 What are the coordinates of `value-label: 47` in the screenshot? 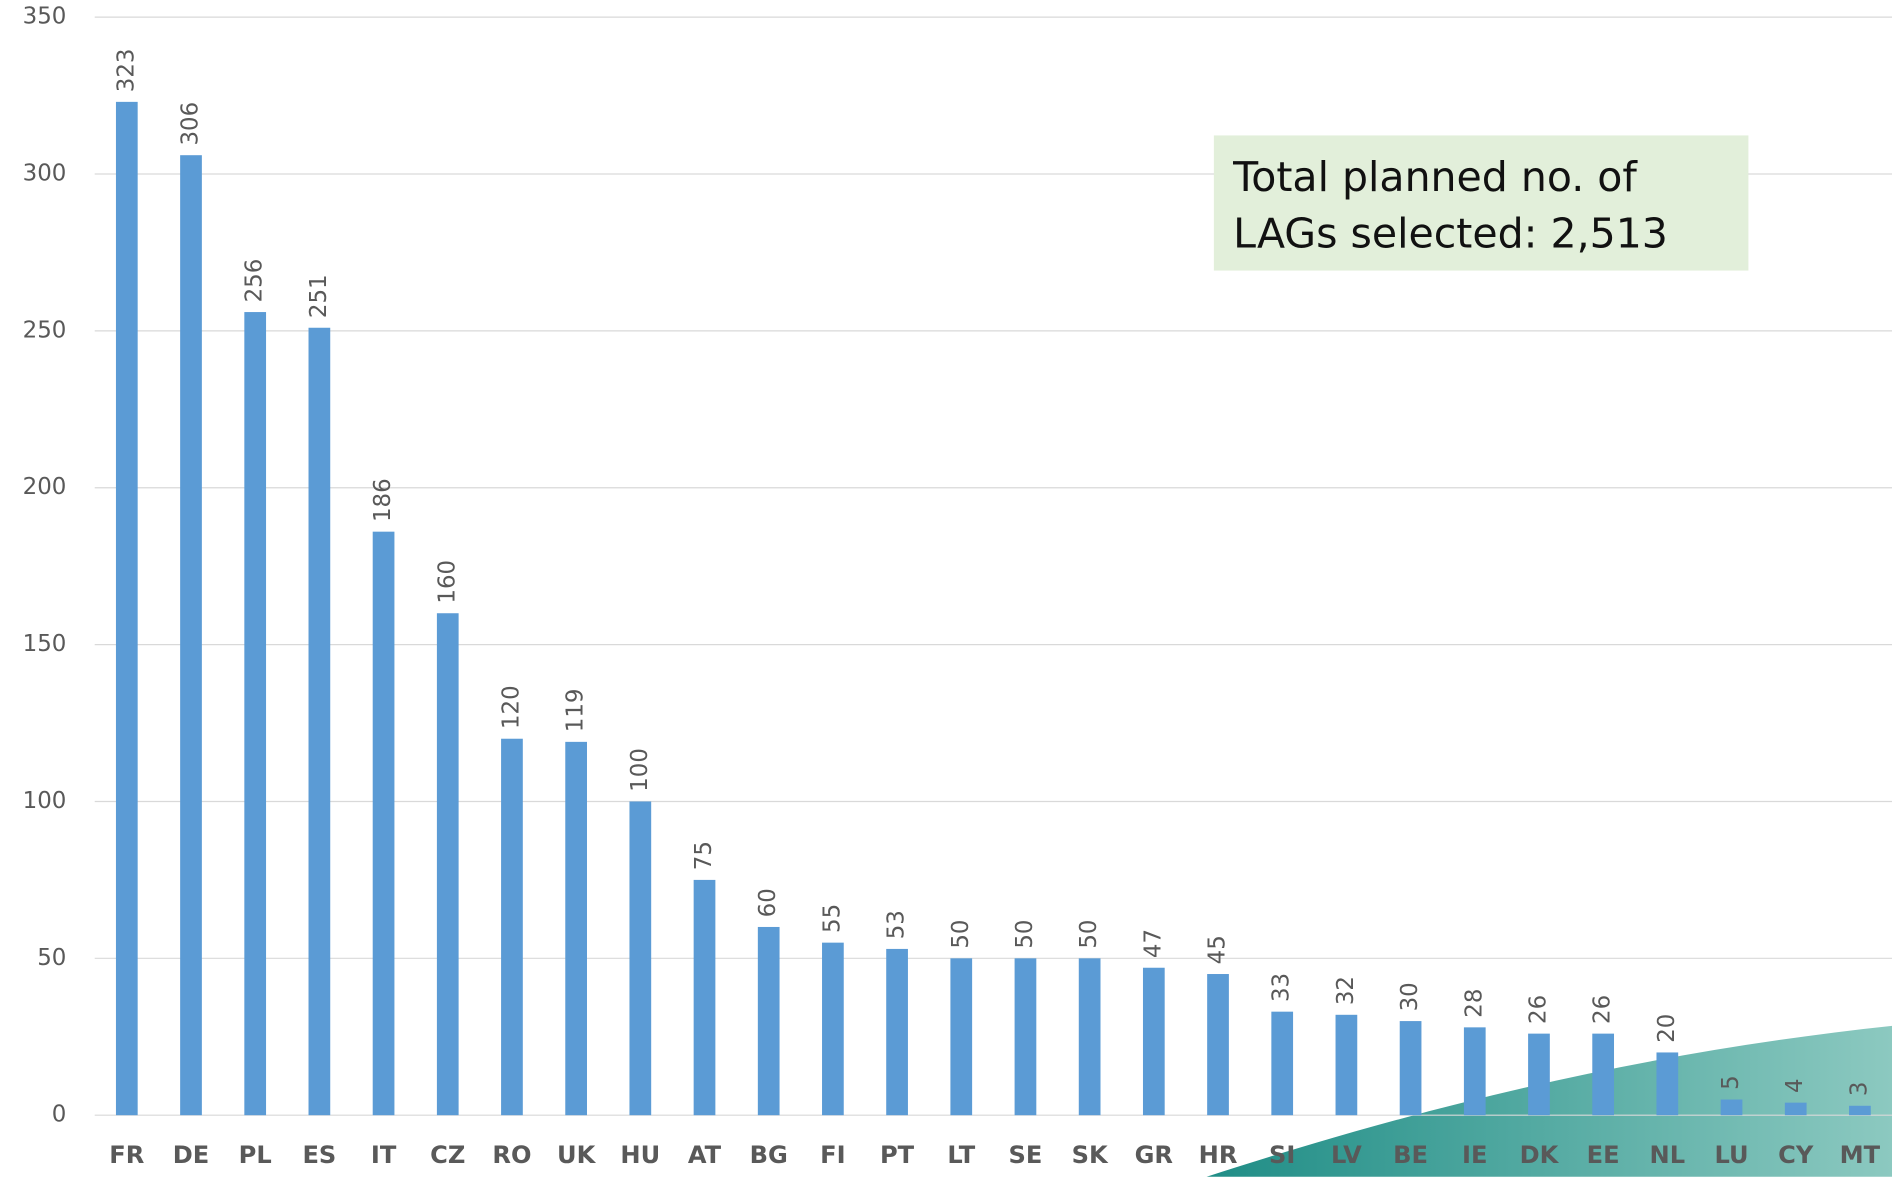 It's located at (1153, 943).